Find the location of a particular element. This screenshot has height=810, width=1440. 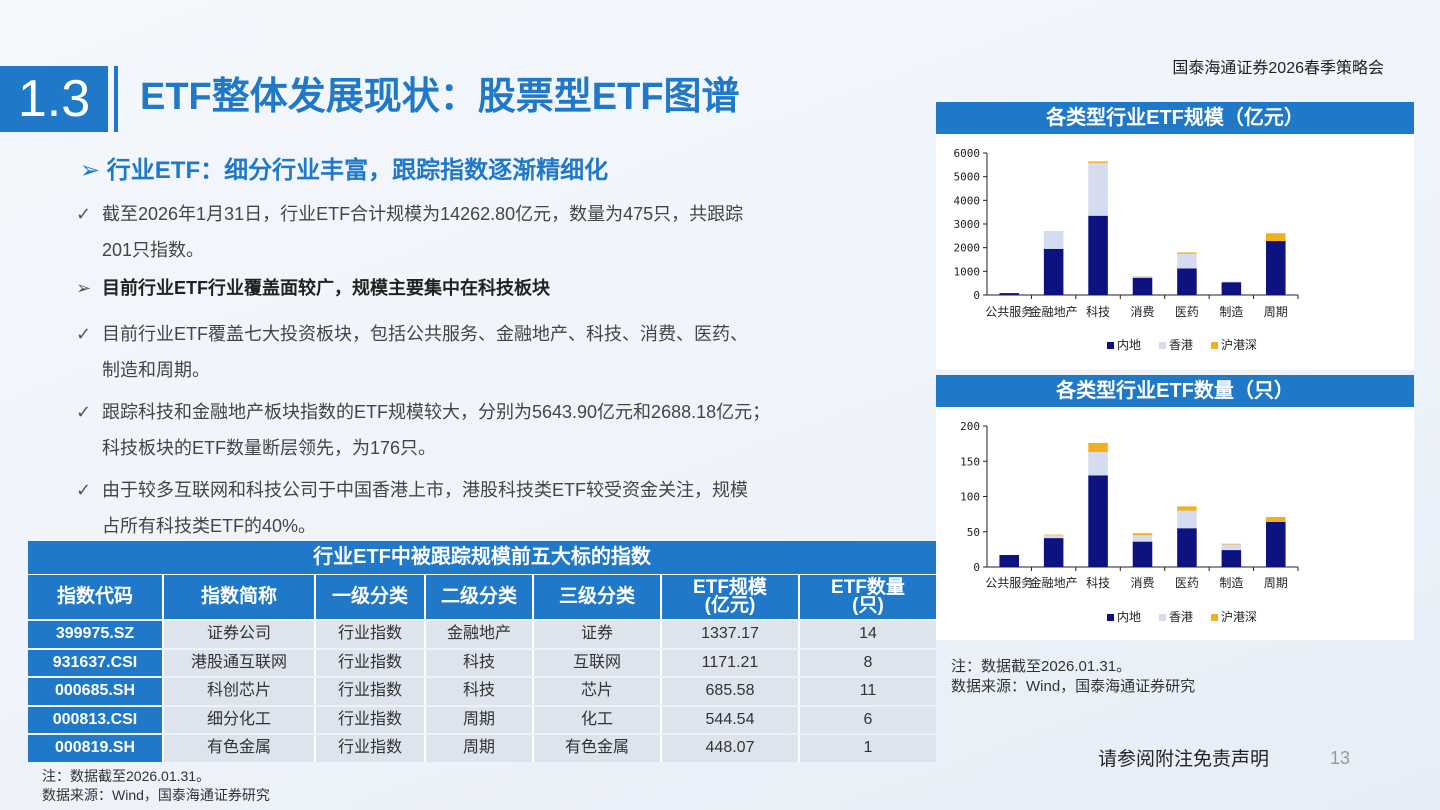

table-cell: 6 is located at coordinates (868, 719).